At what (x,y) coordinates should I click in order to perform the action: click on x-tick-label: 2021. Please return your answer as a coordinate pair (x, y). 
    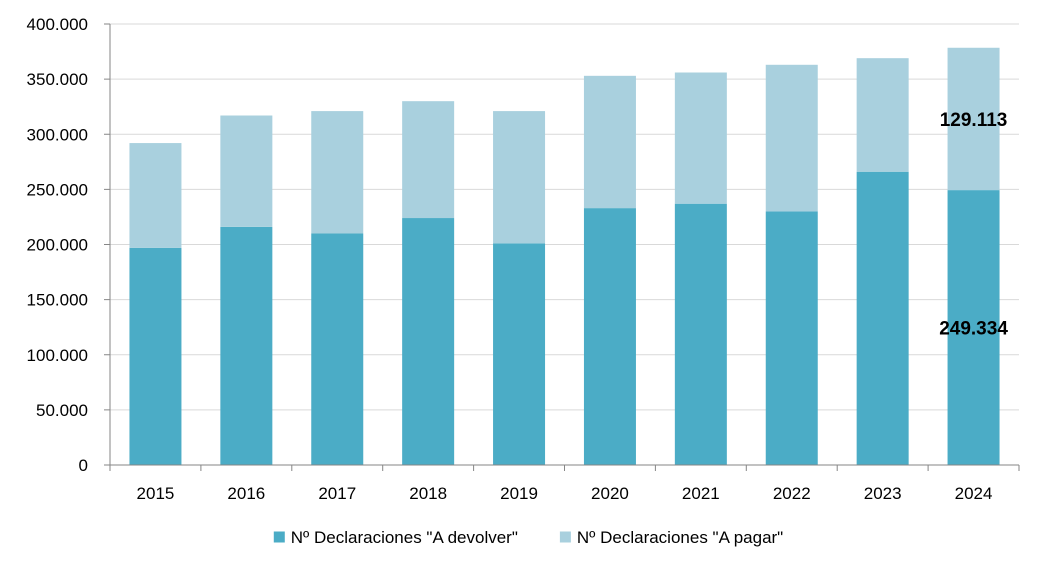
    Looking at the image, I should click on (701, 493).